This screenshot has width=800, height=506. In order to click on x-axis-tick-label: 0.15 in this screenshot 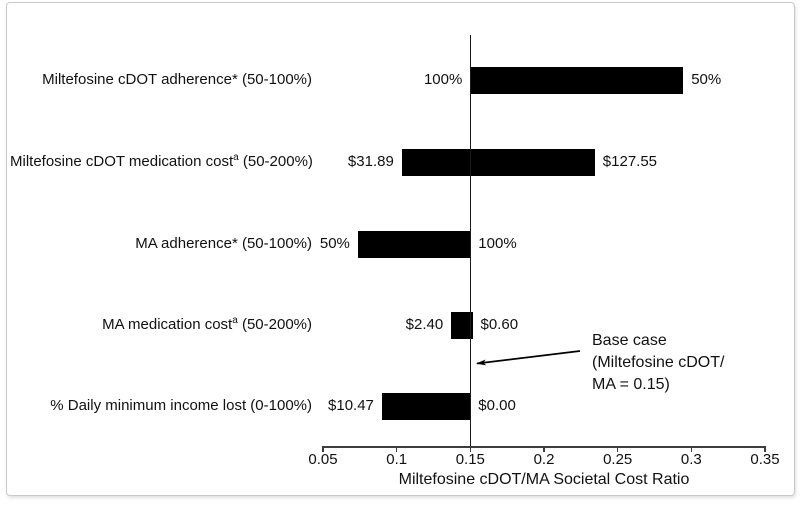, I will do `click(470, 459)`.